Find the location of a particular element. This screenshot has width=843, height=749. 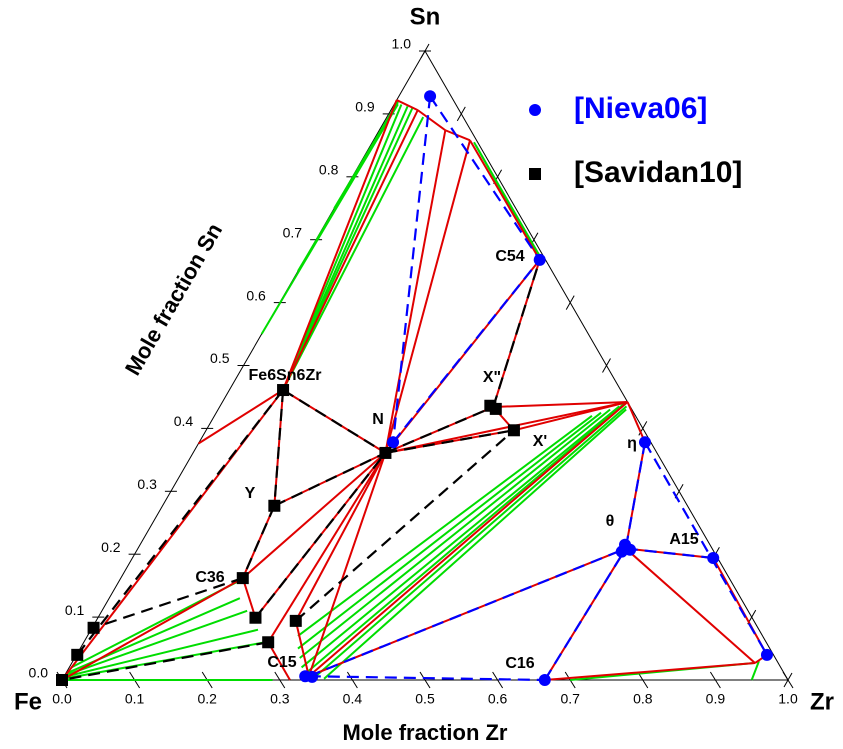

phase-label: Y is located at coordinates (250, 493).